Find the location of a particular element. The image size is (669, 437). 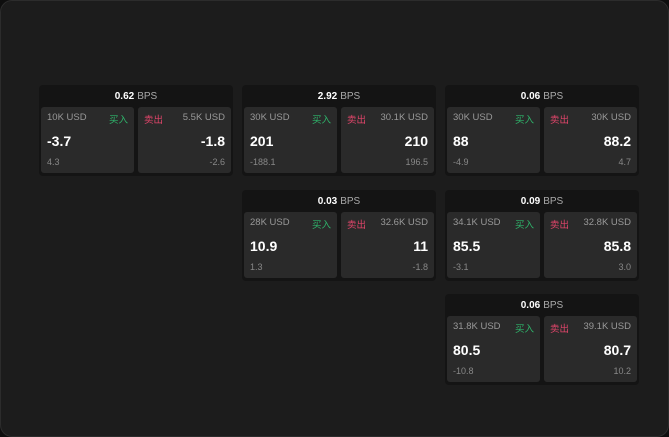

spread-header: 0.03 BPS is located at coordinates (339, 201).